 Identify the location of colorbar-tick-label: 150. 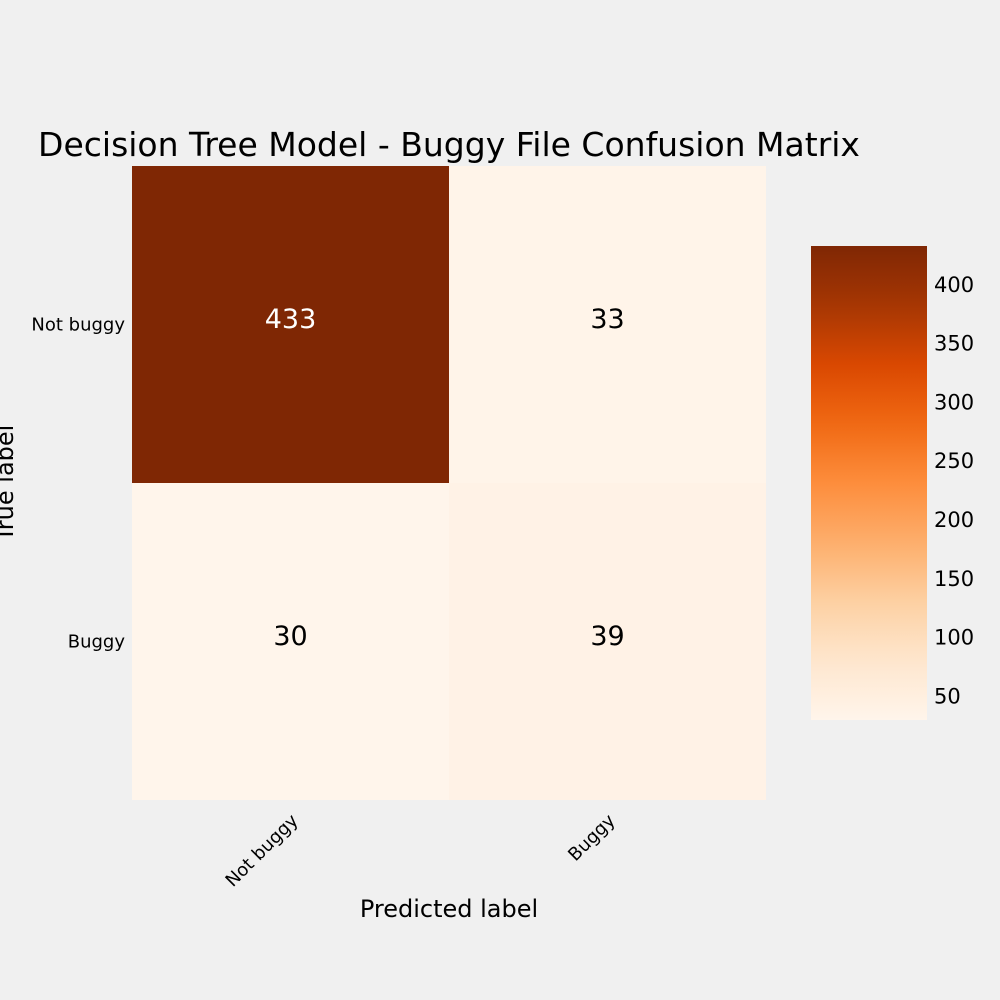
(954, 579).